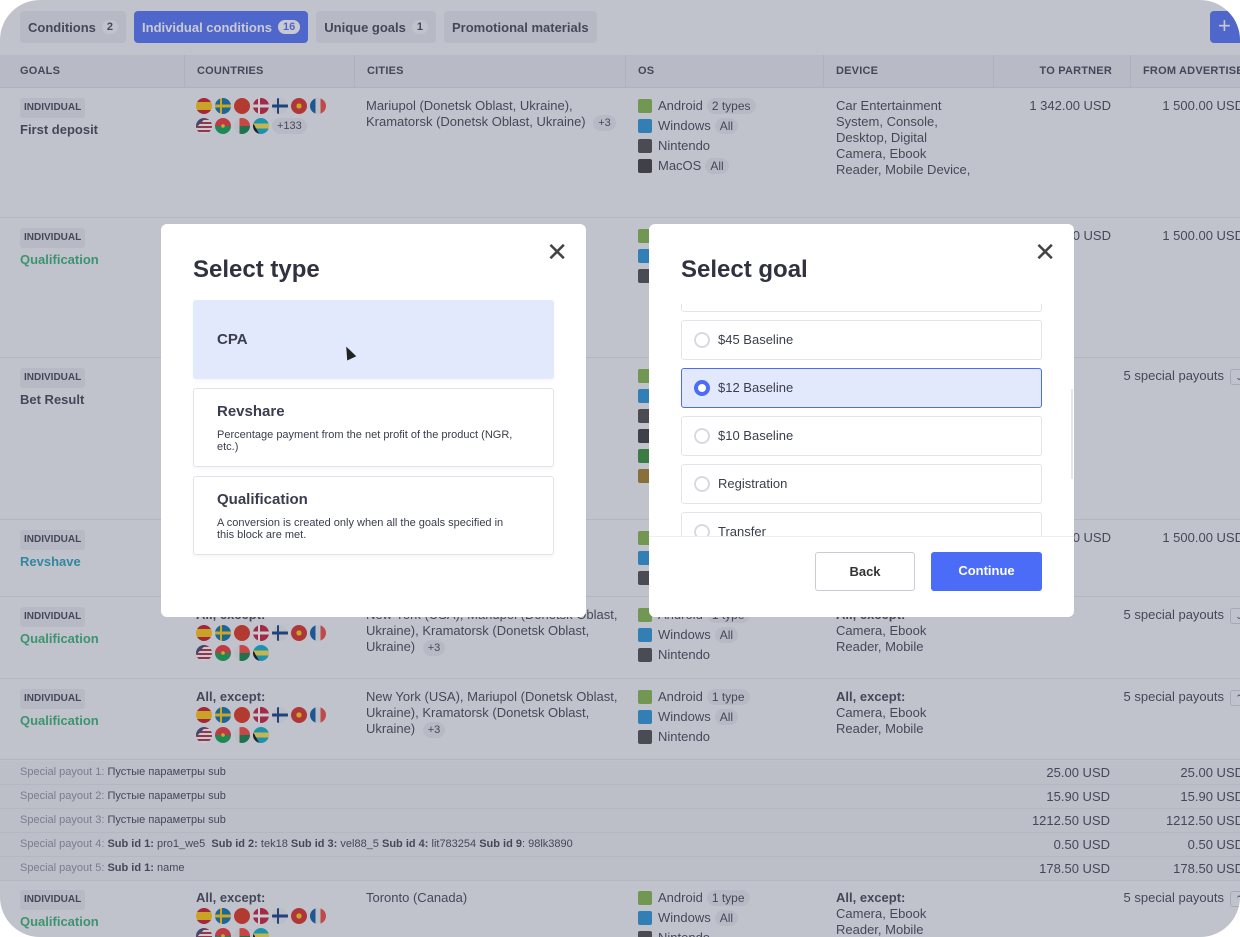  What do you see at coordinates (697, 106) in the screenshot?
I see `os-item: Android 2 types` at bounding box center [697, 106].